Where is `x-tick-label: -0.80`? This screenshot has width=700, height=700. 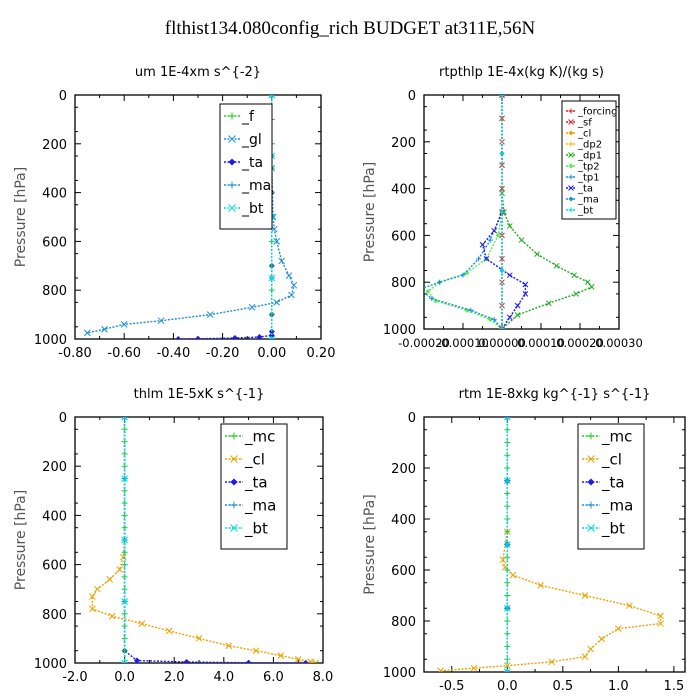 x-tick-label: -0.80 is located at coordinates (75, 353).